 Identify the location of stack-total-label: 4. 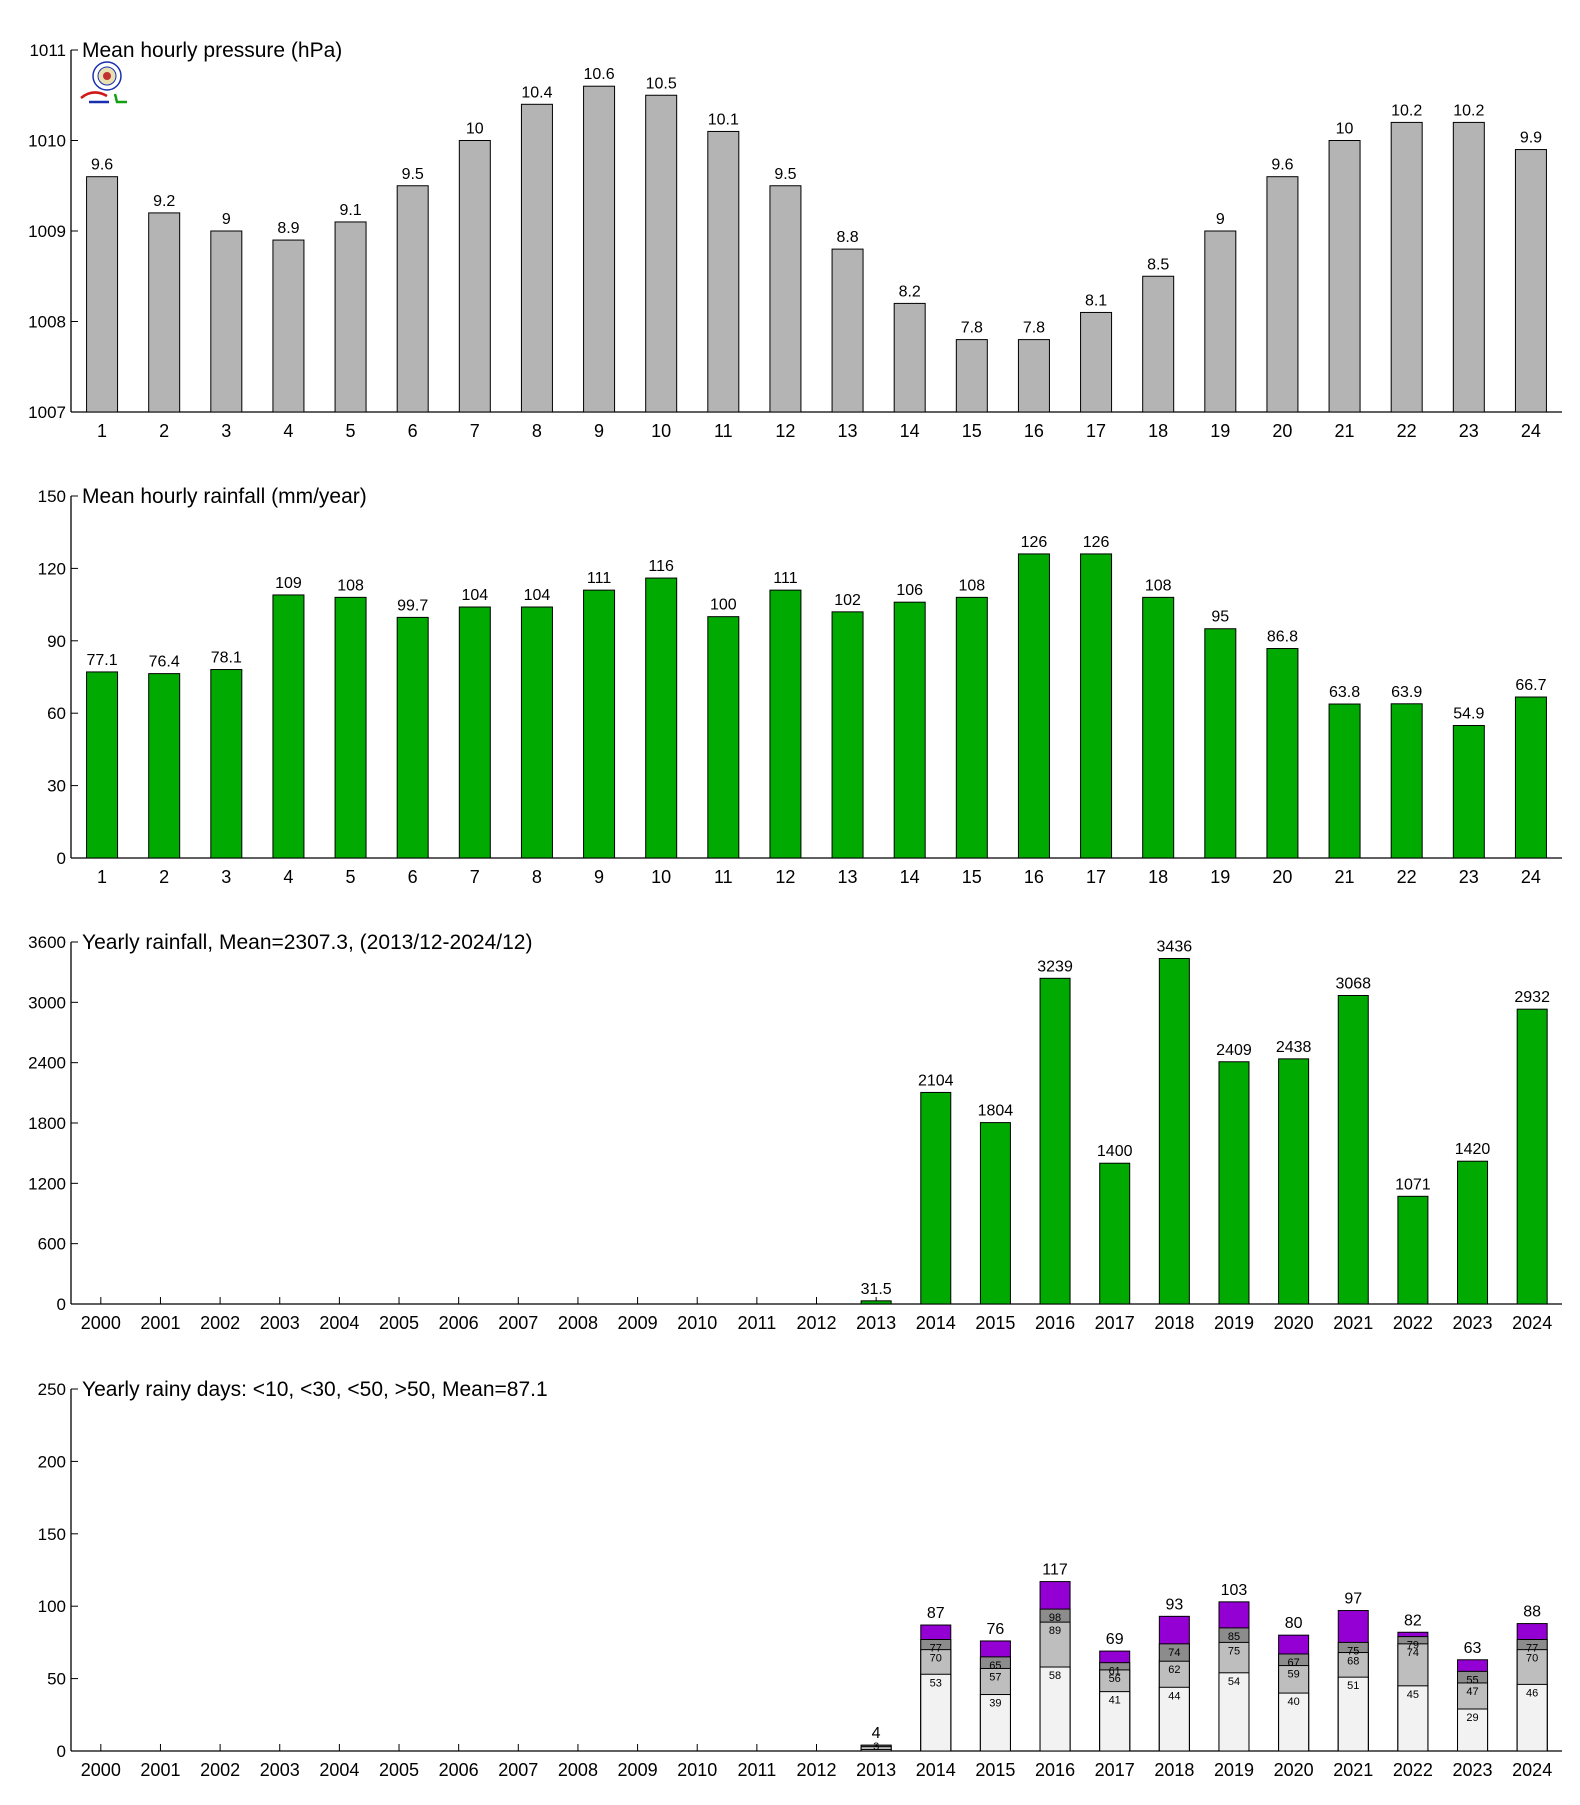
(876, 1733).